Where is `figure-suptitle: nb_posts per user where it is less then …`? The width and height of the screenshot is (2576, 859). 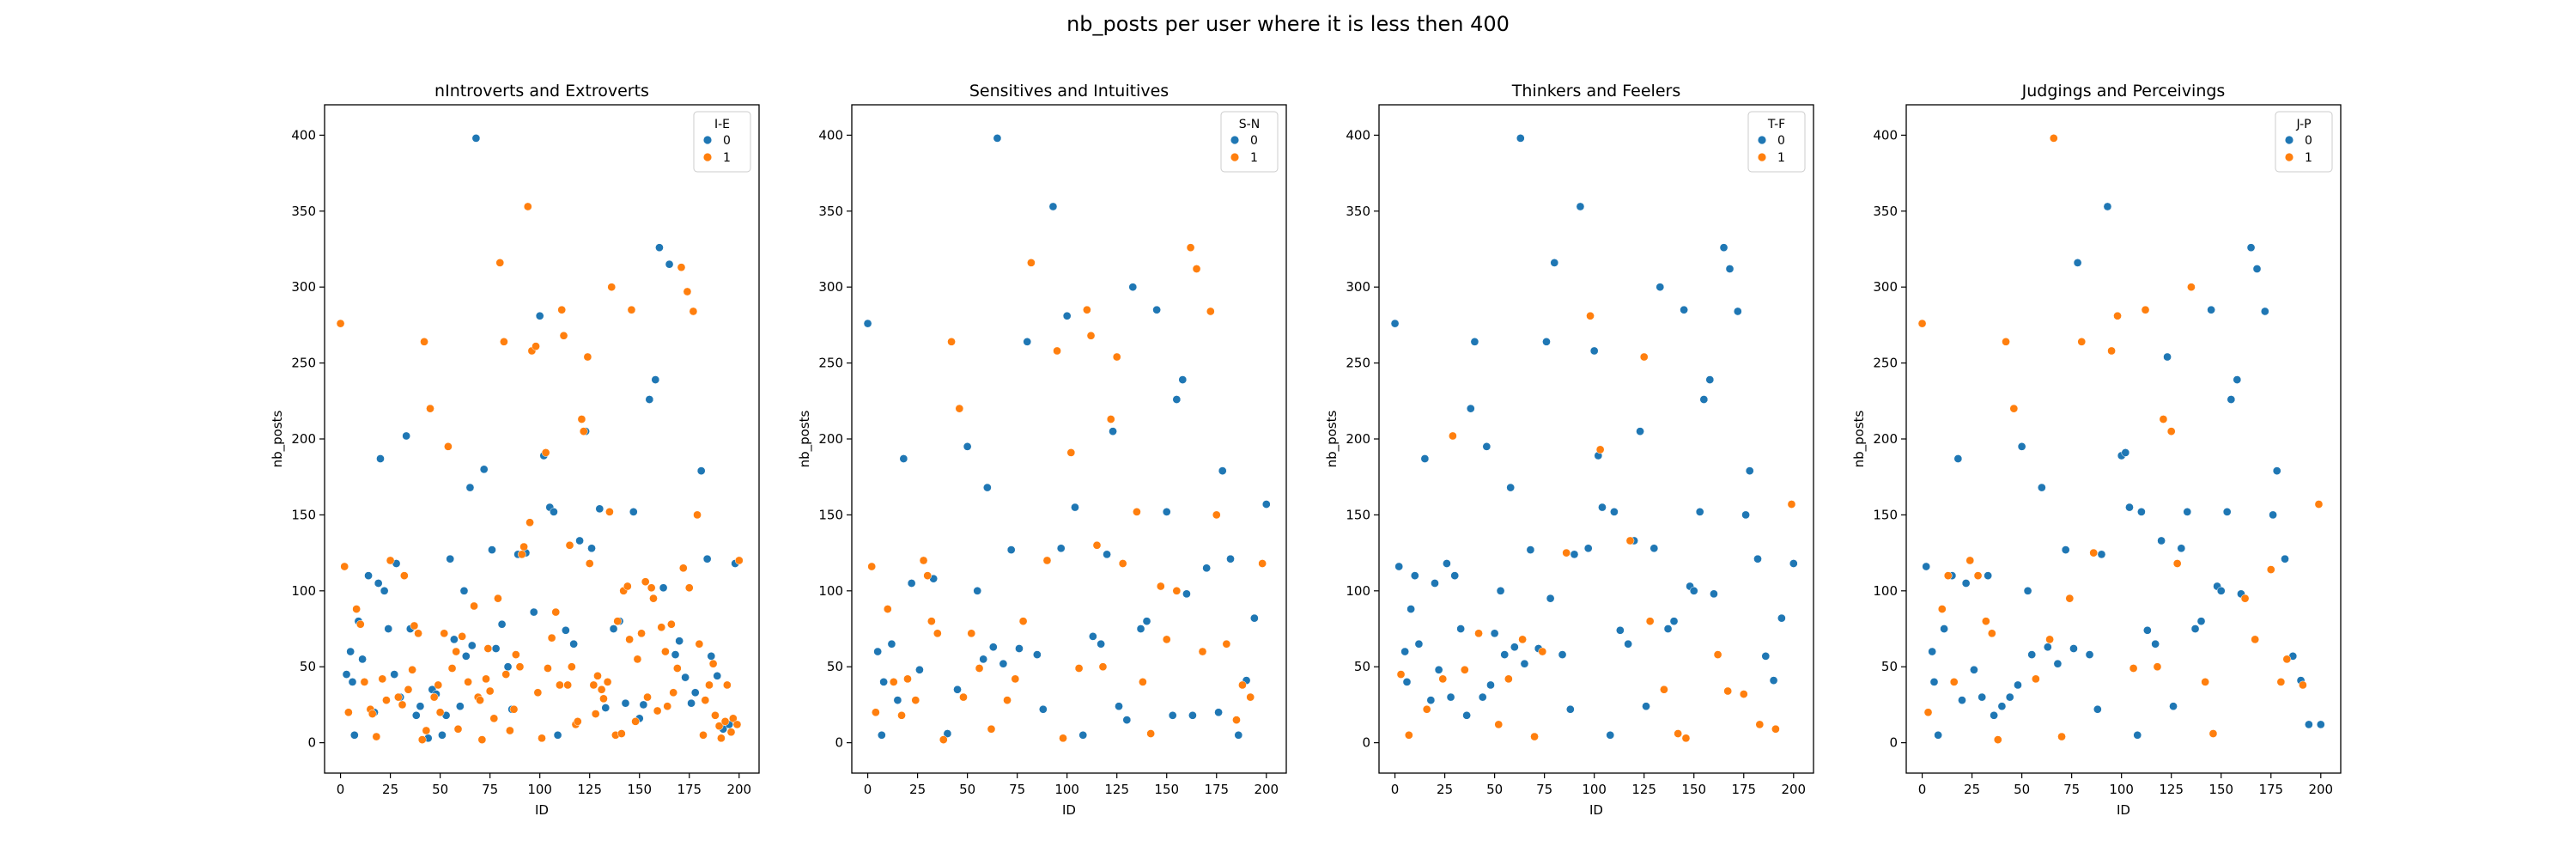 figure-suptitle: nb_posts per user where it is less then … is located at coordinates (1288, 24).